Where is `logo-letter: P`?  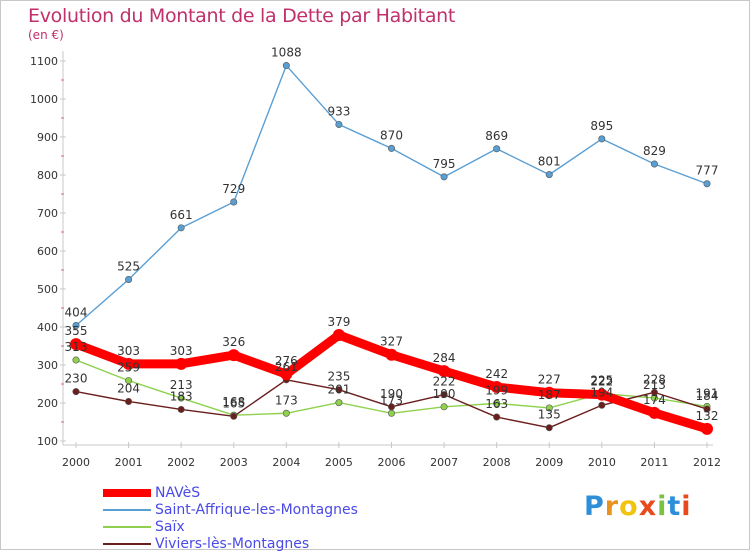 logo-letter: P is located at coordinates (594, 506).